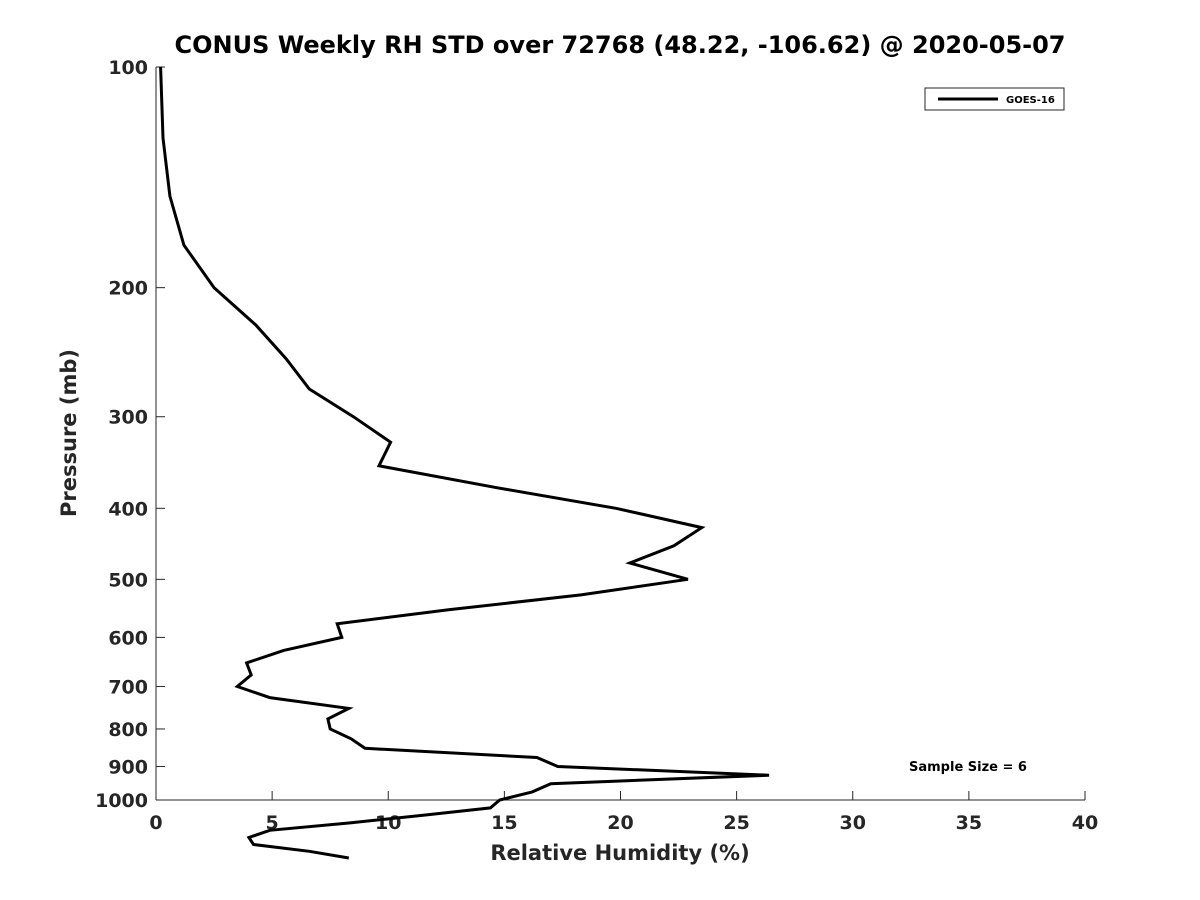  I want to click on x-tick-label: 0, so click(155, 823).